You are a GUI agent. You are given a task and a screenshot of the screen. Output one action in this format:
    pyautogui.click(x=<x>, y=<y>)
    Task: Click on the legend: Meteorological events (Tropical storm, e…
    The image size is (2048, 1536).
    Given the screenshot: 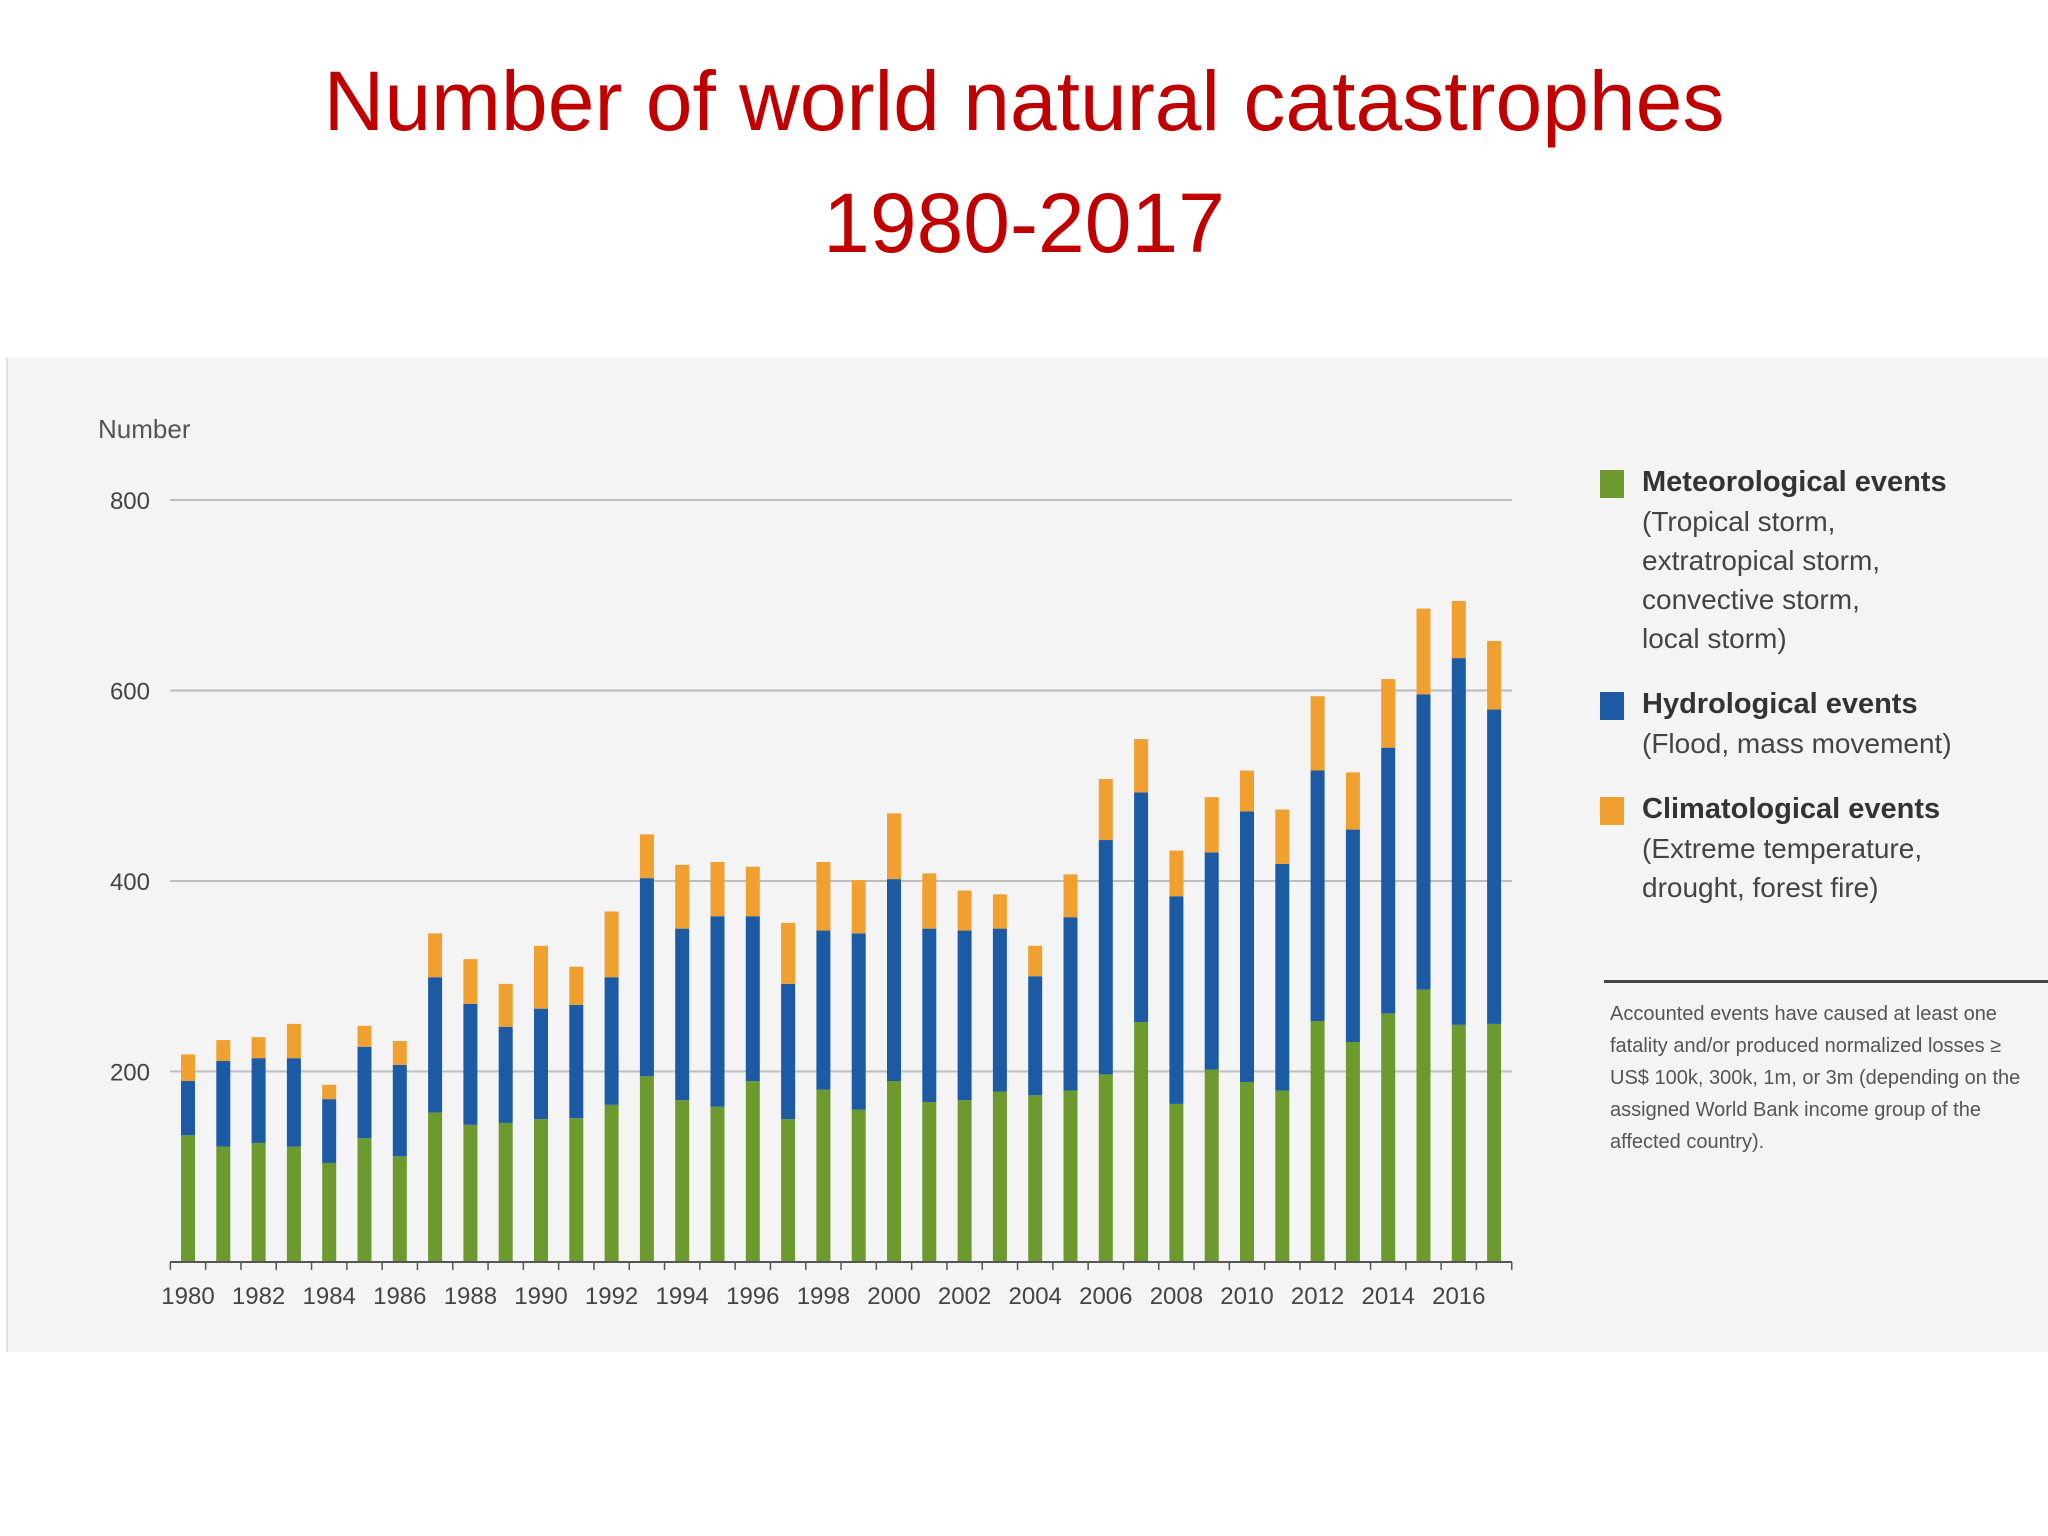 What is the action you would take?
    pyautogui.click(x=1820, y=697)
    